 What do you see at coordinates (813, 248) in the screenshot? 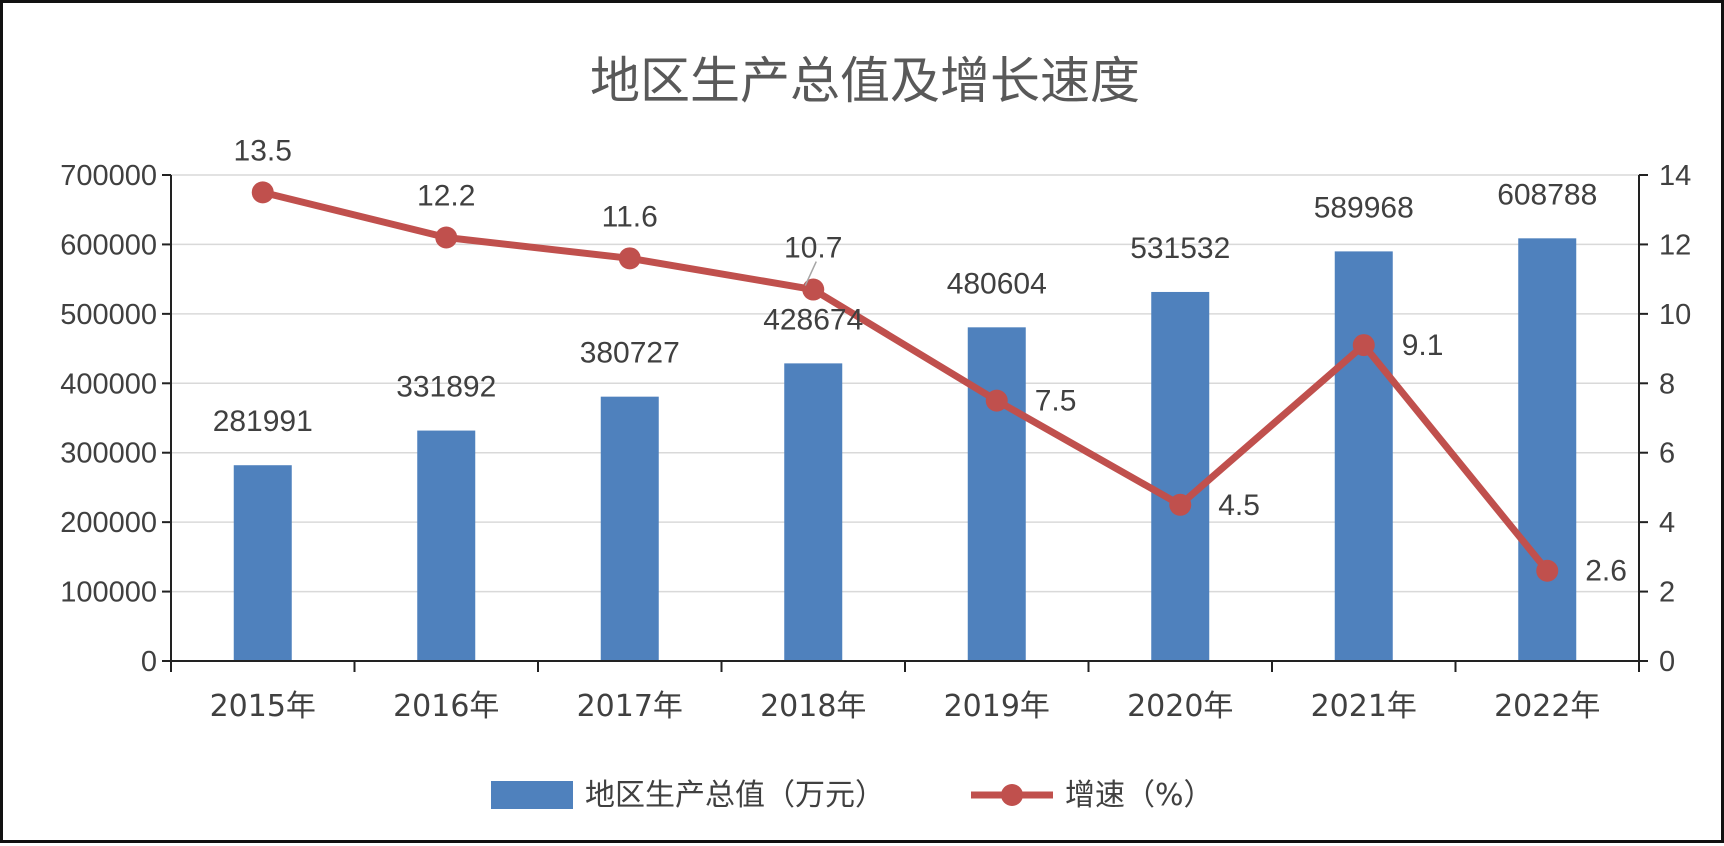
I see `line-value-label: 10.7` at bounding box center [813, 248].